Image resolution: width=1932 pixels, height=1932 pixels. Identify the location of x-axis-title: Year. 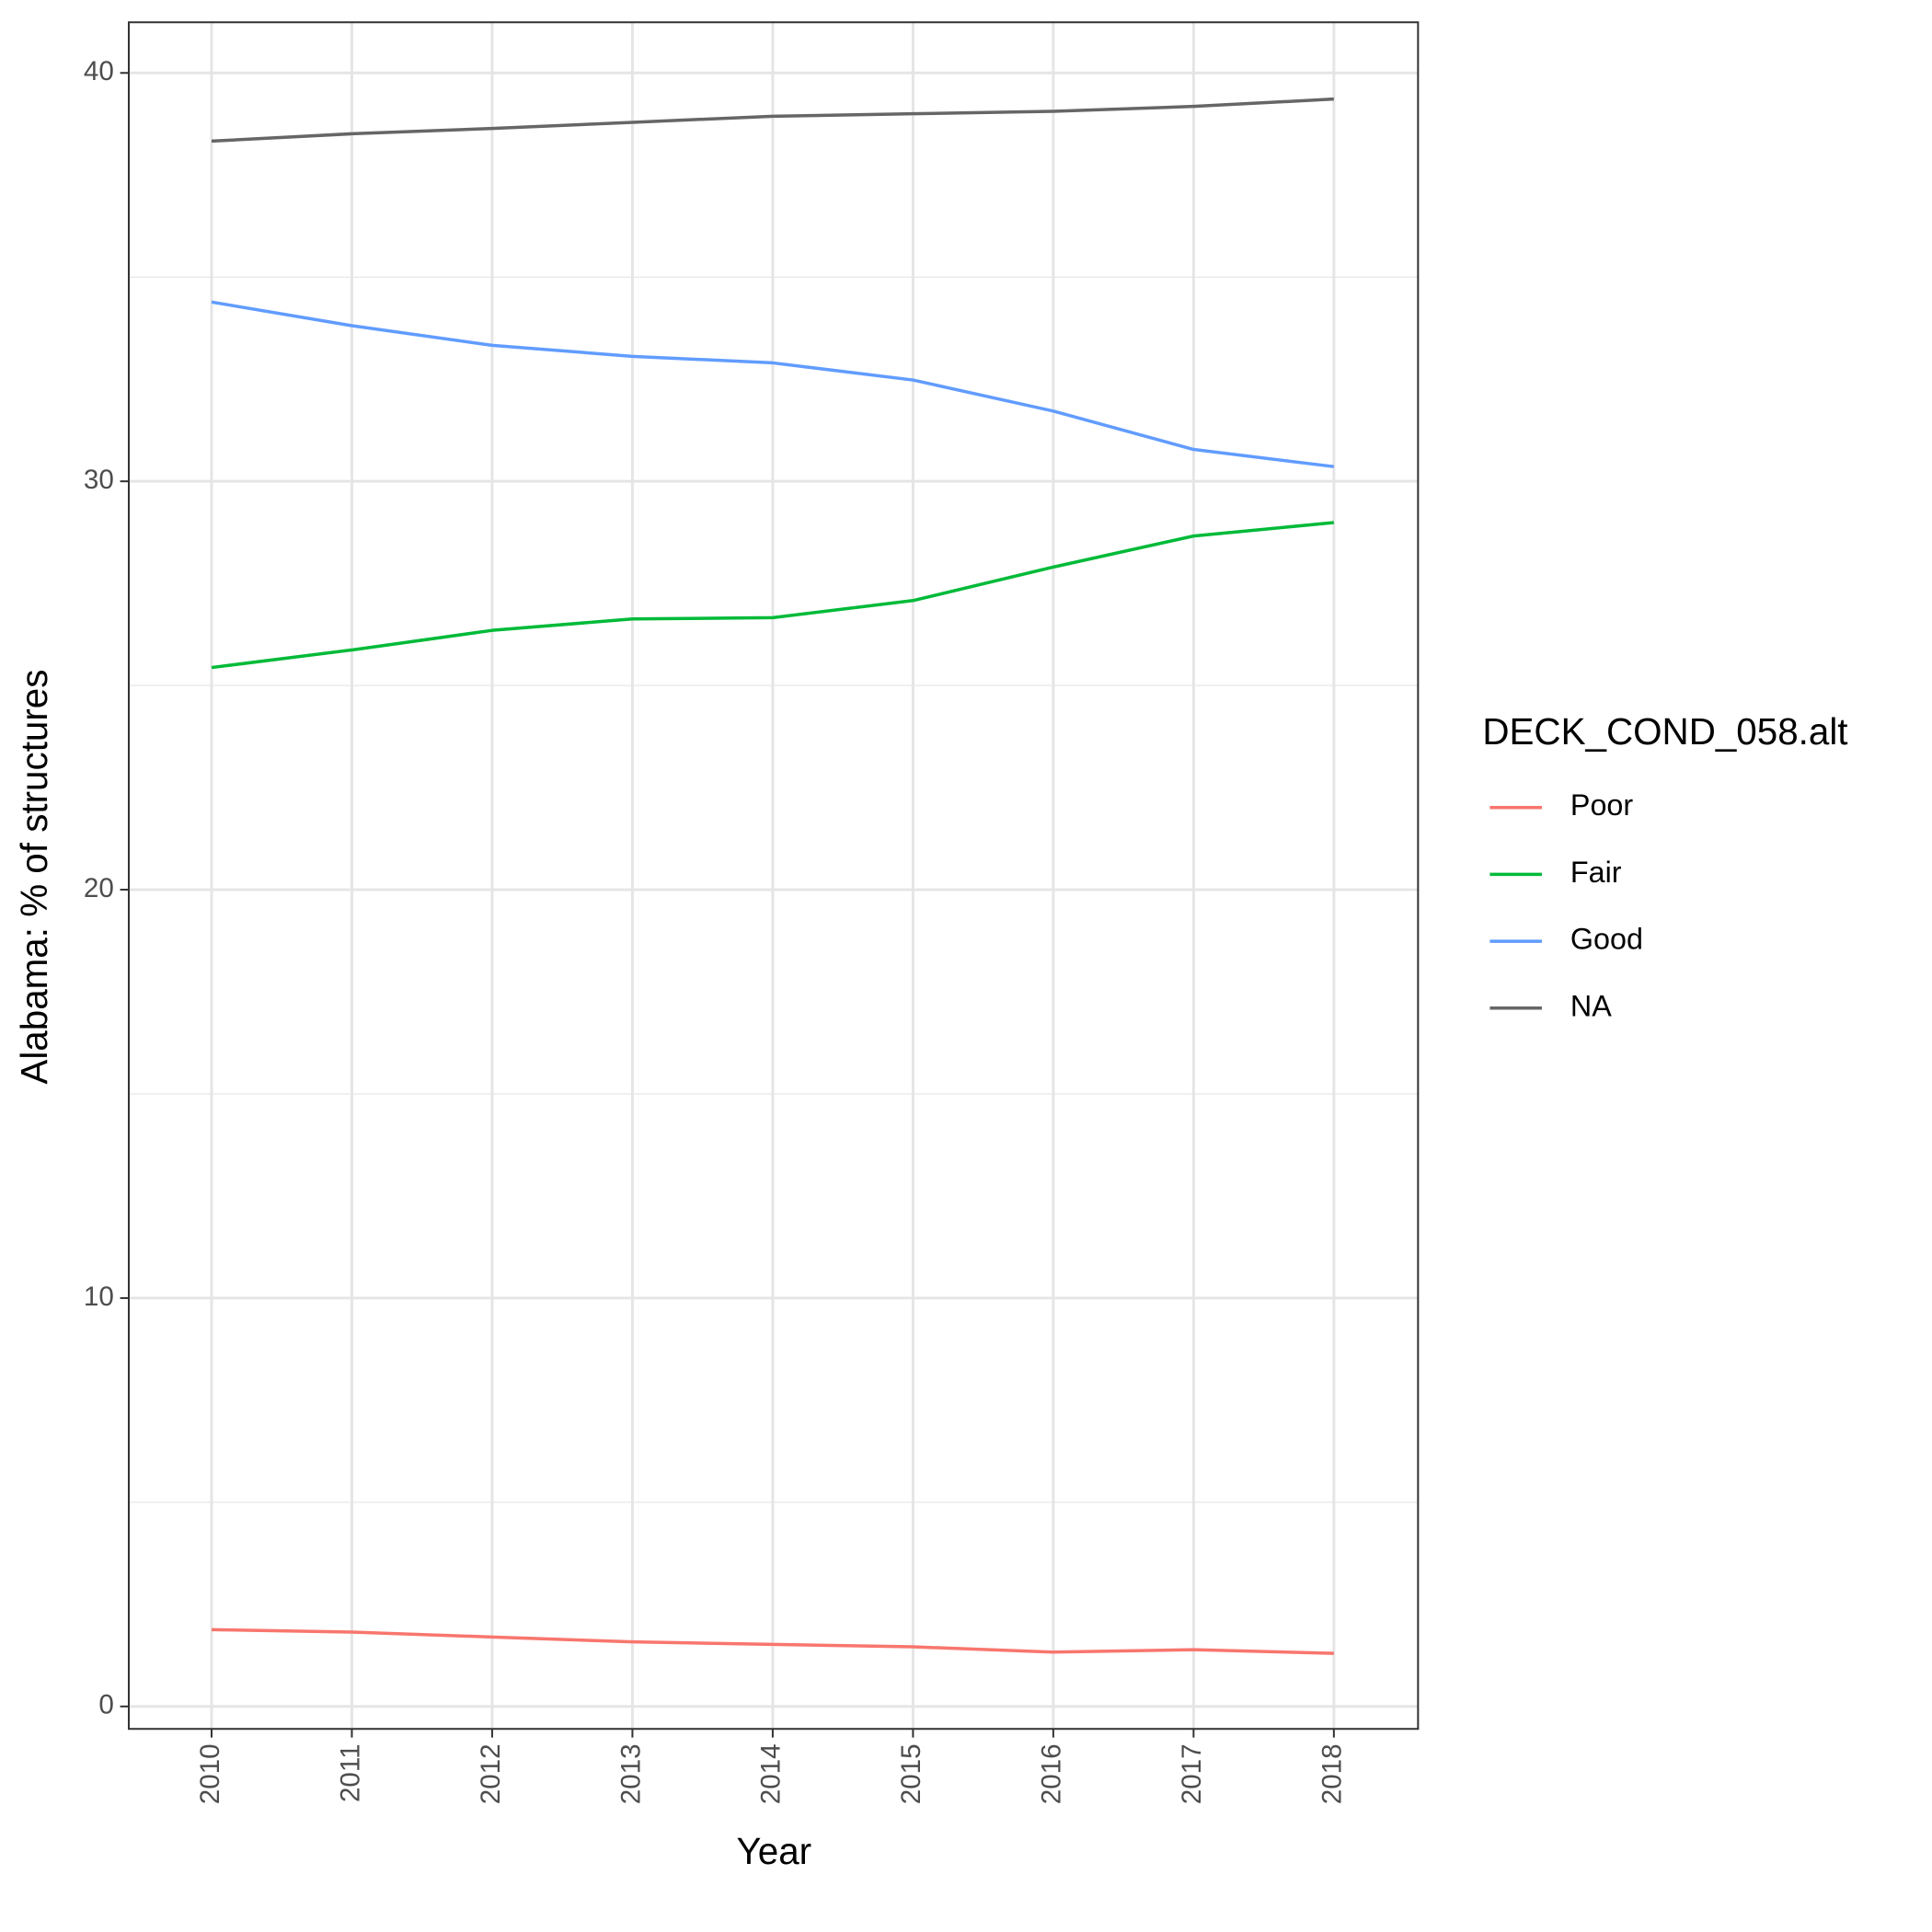
(774, 1851).